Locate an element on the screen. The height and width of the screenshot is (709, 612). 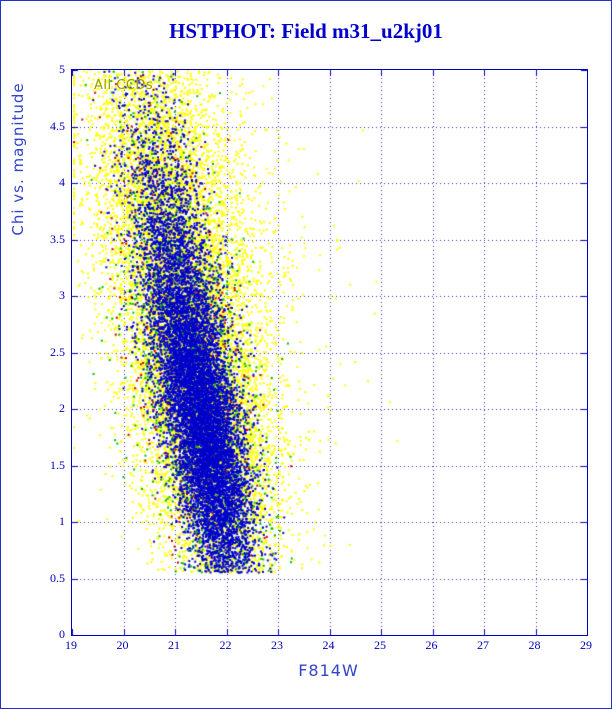
plot-annotation: All CCDs is located at coordinates (124, 85).